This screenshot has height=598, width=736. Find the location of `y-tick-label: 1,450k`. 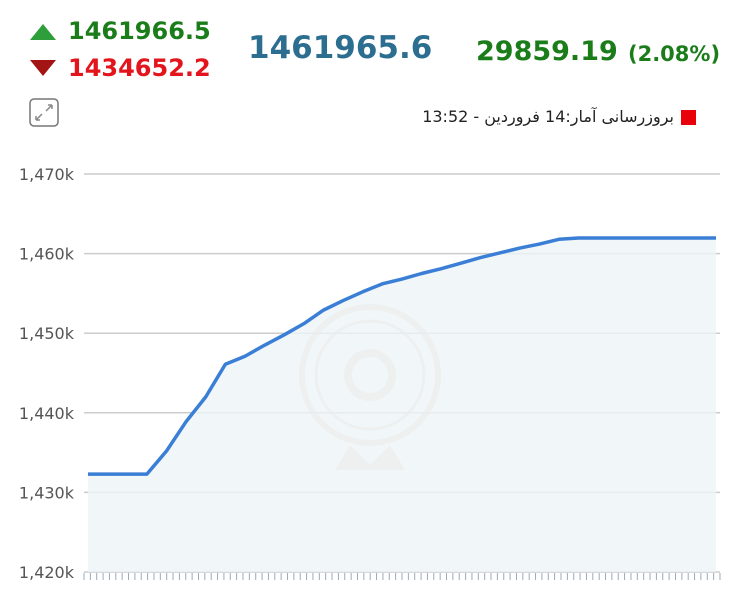

y-tick-label: 1,450k is located at coordinates (47, 333).